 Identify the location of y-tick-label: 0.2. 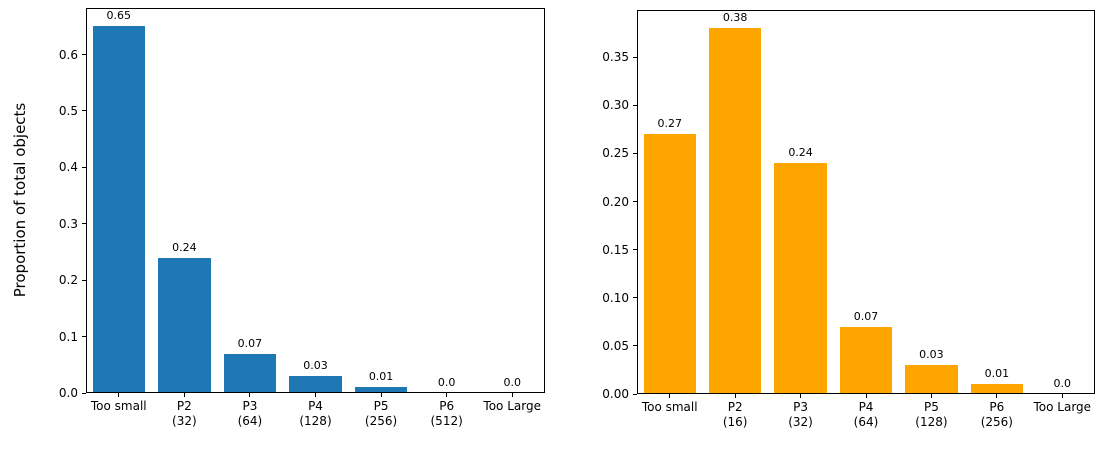
(68, 280).